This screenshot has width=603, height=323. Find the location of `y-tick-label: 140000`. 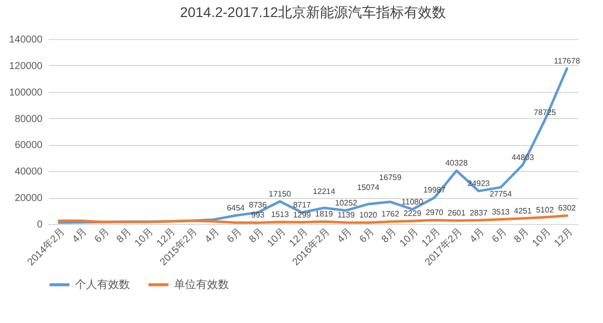

y-tick-label: 140000 is located at coordinates (26, 40).